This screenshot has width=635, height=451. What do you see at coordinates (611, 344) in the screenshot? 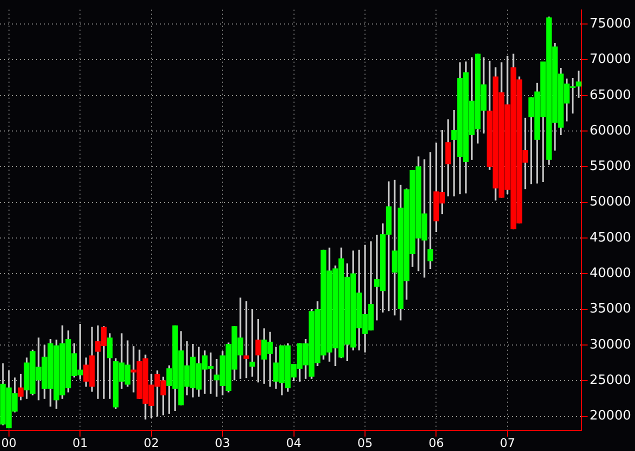
I see `y-tick-label: 30000` at bounding box center [611, 344].